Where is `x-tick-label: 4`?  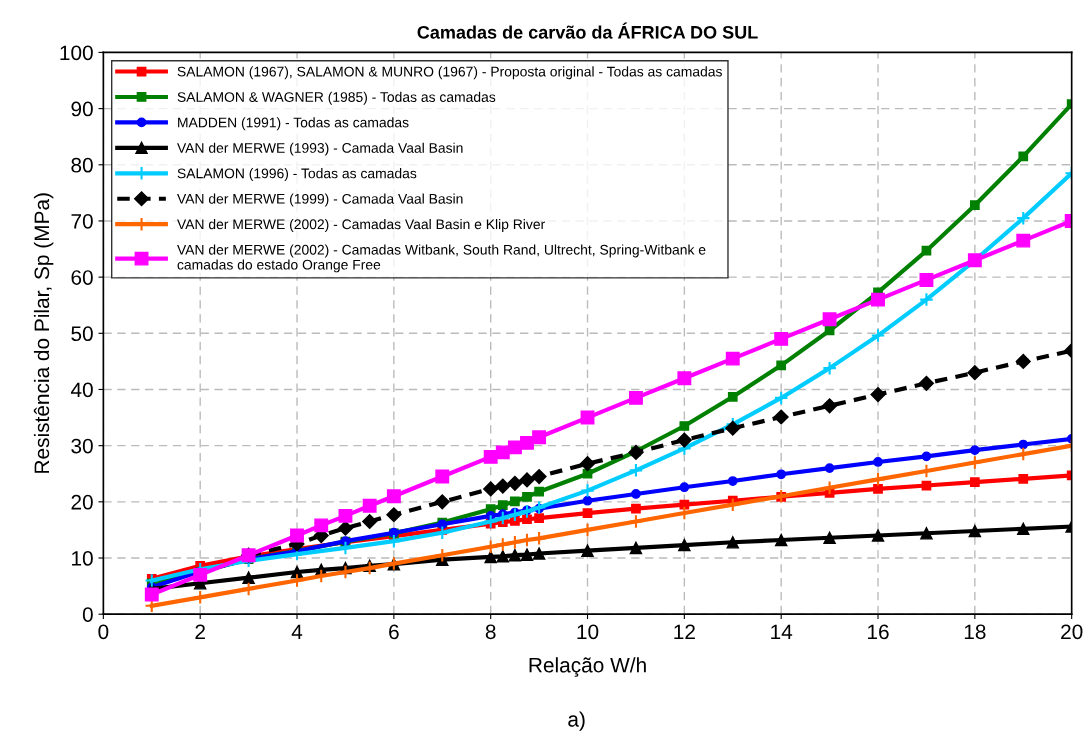 x-tick-label: 4 is located at coordinates (297, 631).